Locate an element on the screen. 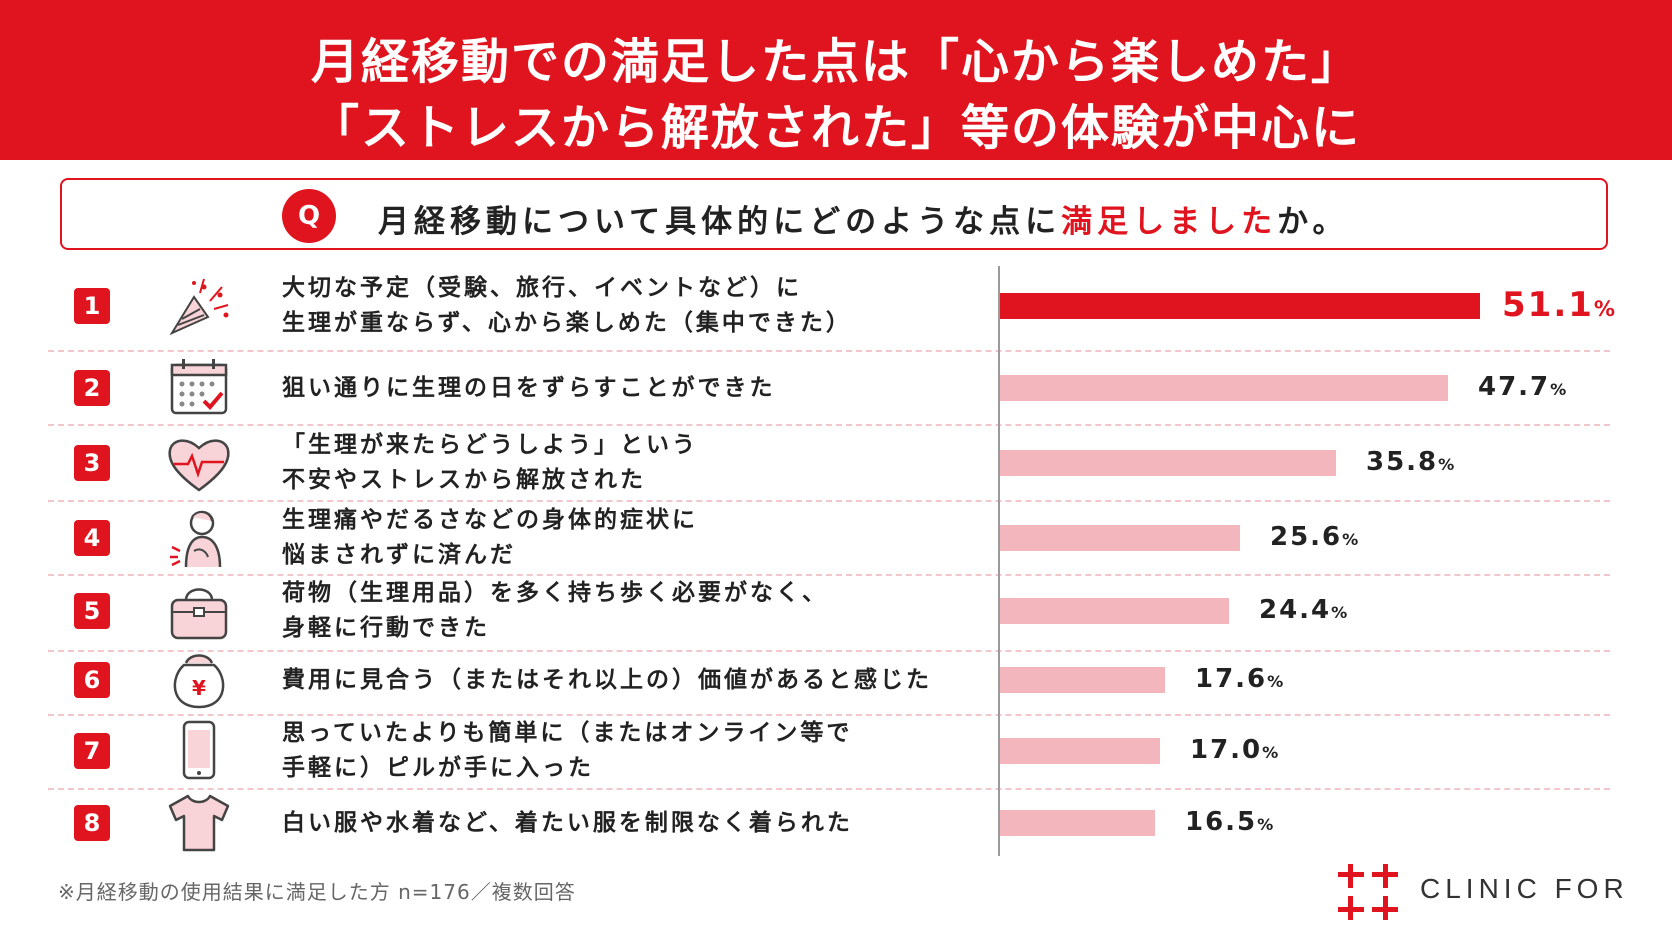 The image size is (1672, 941). value-number: 24.4 is located at coordinates (1295, 609).